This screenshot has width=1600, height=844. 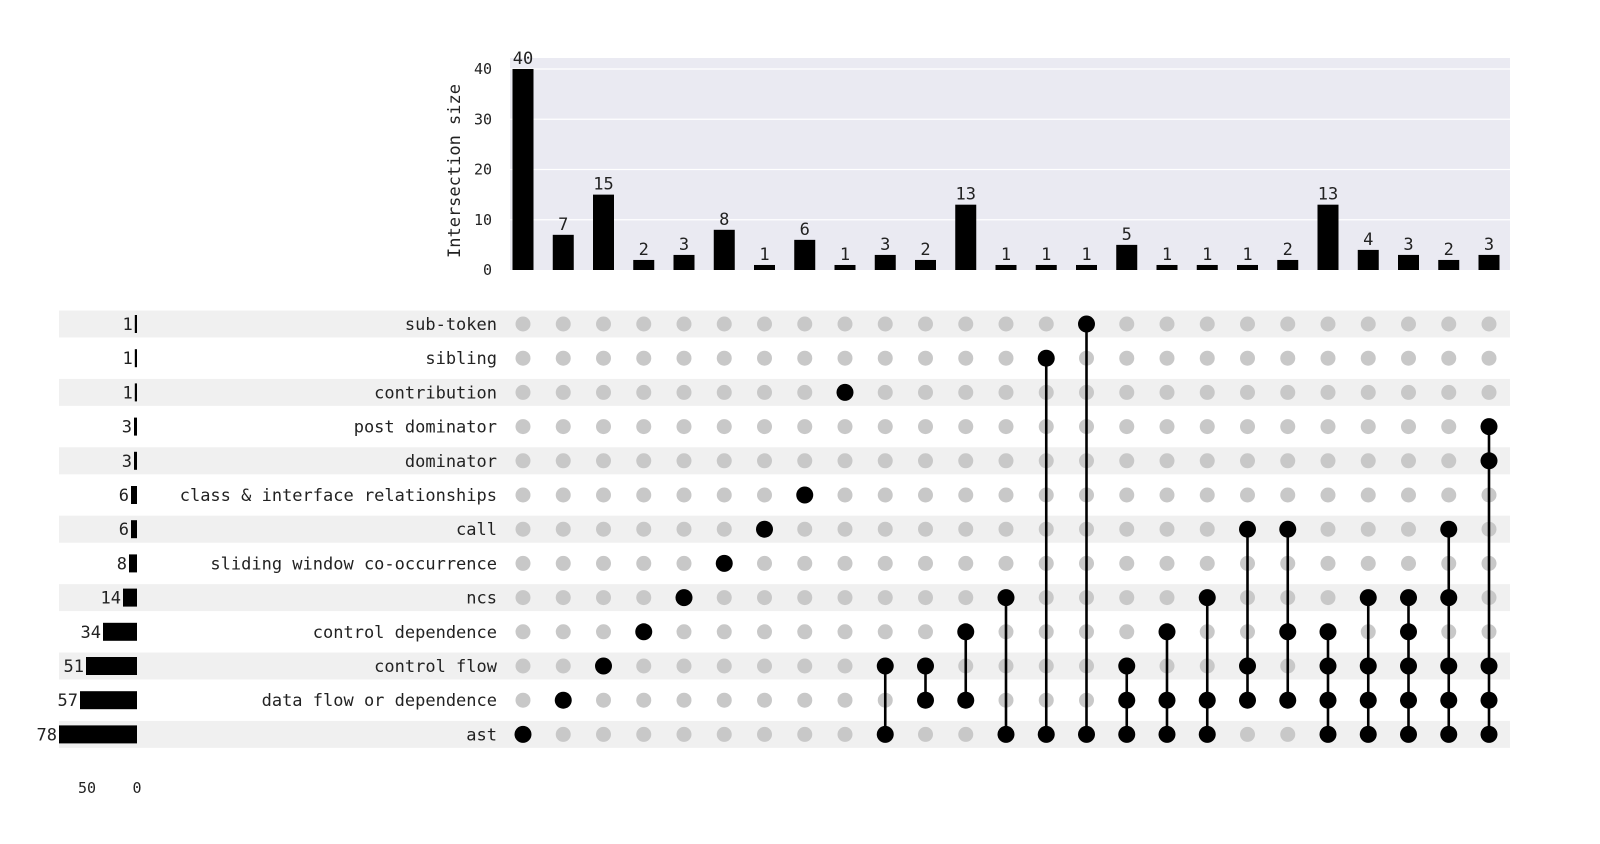 What do you see at coordinates (603, 185) in the screenshot?
I see `bar-value-label: 15` at bounding box center [603, 185].